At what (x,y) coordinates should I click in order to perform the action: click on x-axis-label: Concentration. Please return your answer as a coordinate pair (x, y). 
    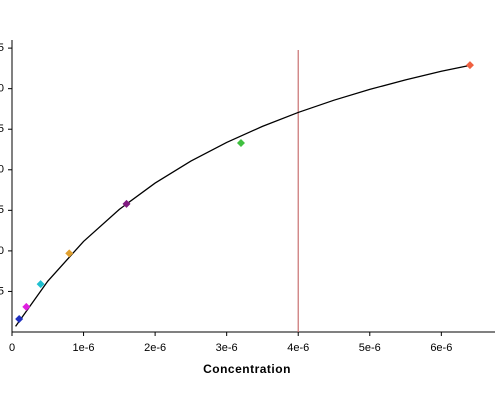
    Looking at the image, I should click on (247, 369).